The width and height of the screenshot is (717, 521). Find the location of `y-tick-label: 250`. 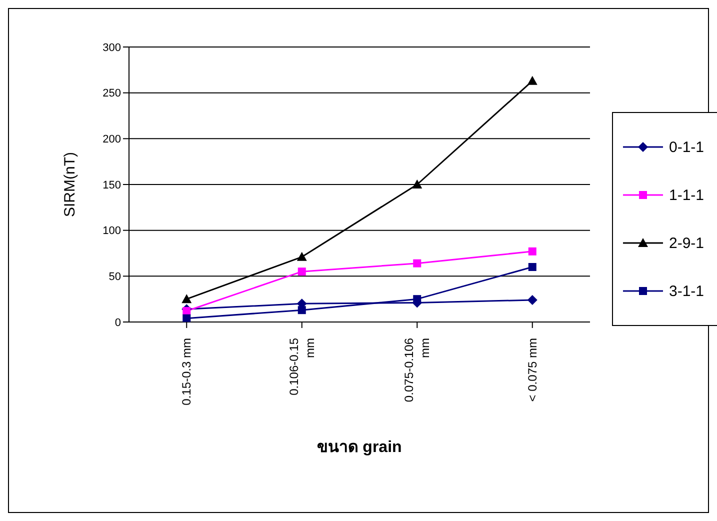

y-tick-label: 250 is located at coordinates (111, 94).